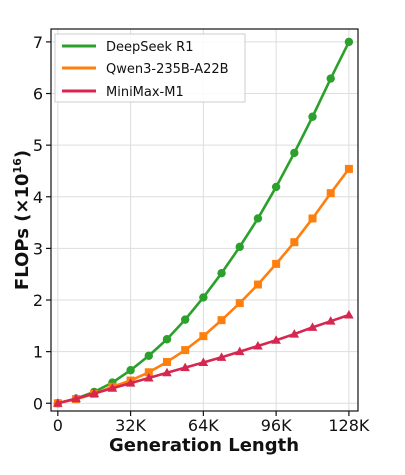 The width and height of the screenshot is (405, 475). What do you see at coordinates (38, 42) in the screenshot?
I see `y-tick-label: 7` at bounding box center [38, 42].